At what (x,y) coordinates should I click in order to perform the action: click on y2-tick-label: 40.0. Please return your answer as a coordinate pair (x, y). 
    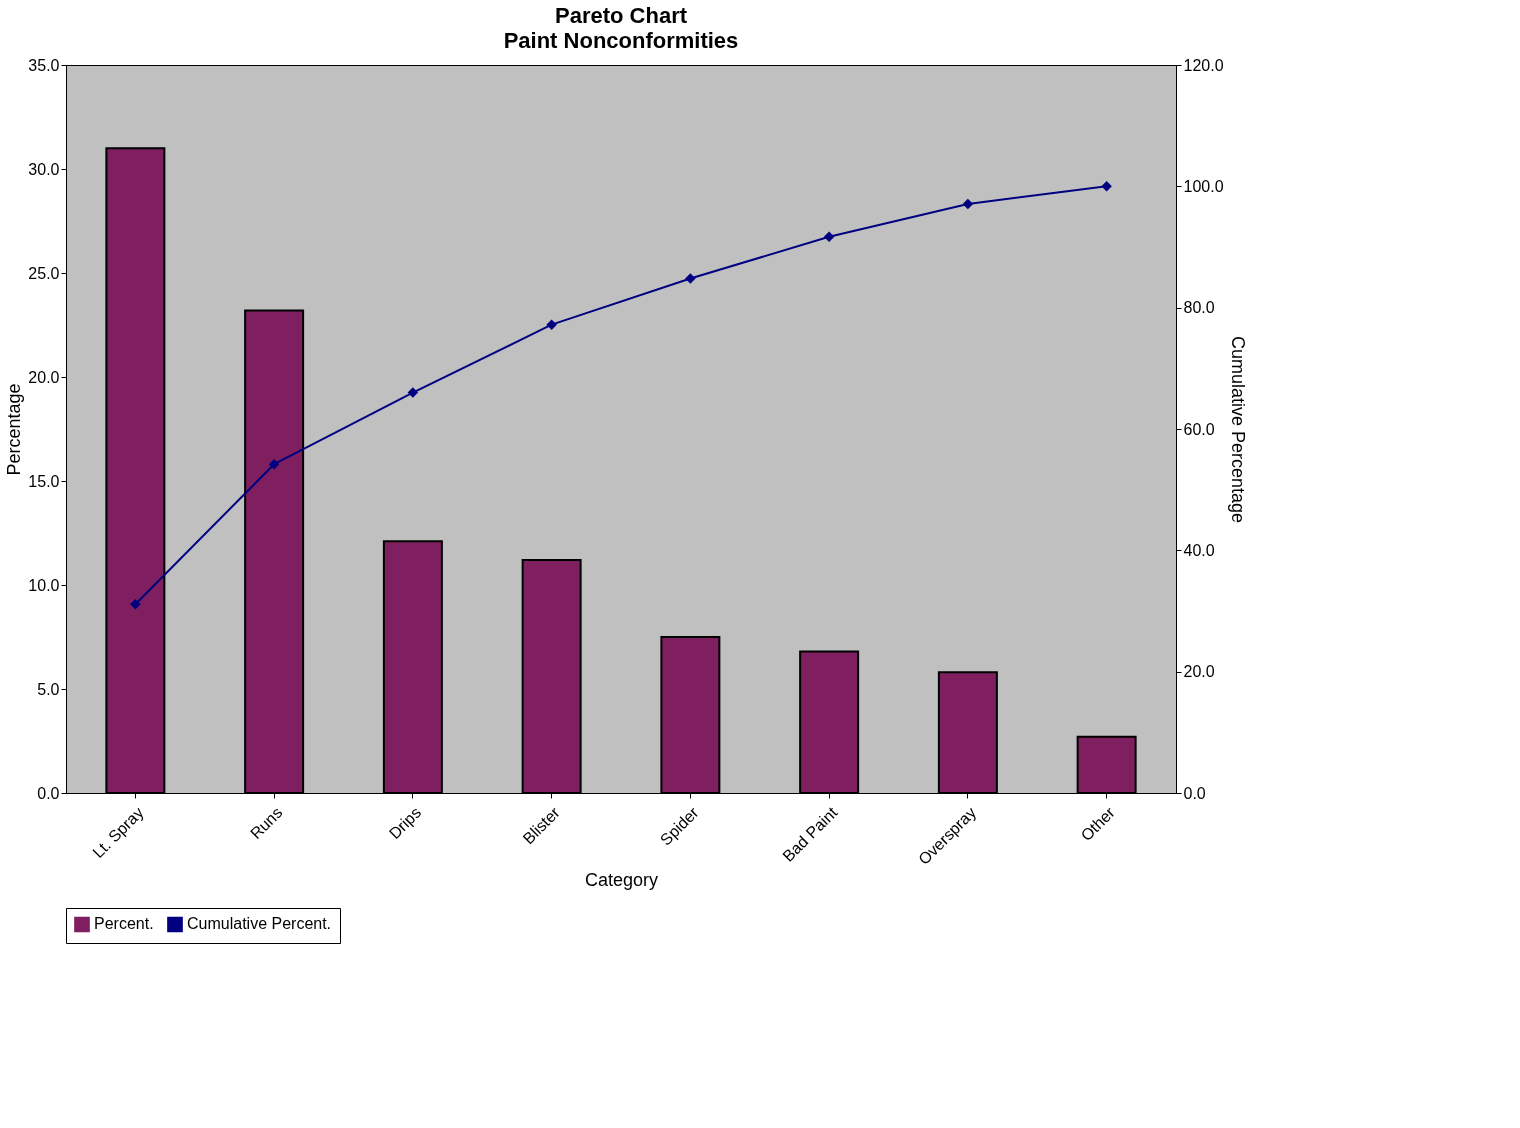
    Looking at the image, I should click on (1199, 550).